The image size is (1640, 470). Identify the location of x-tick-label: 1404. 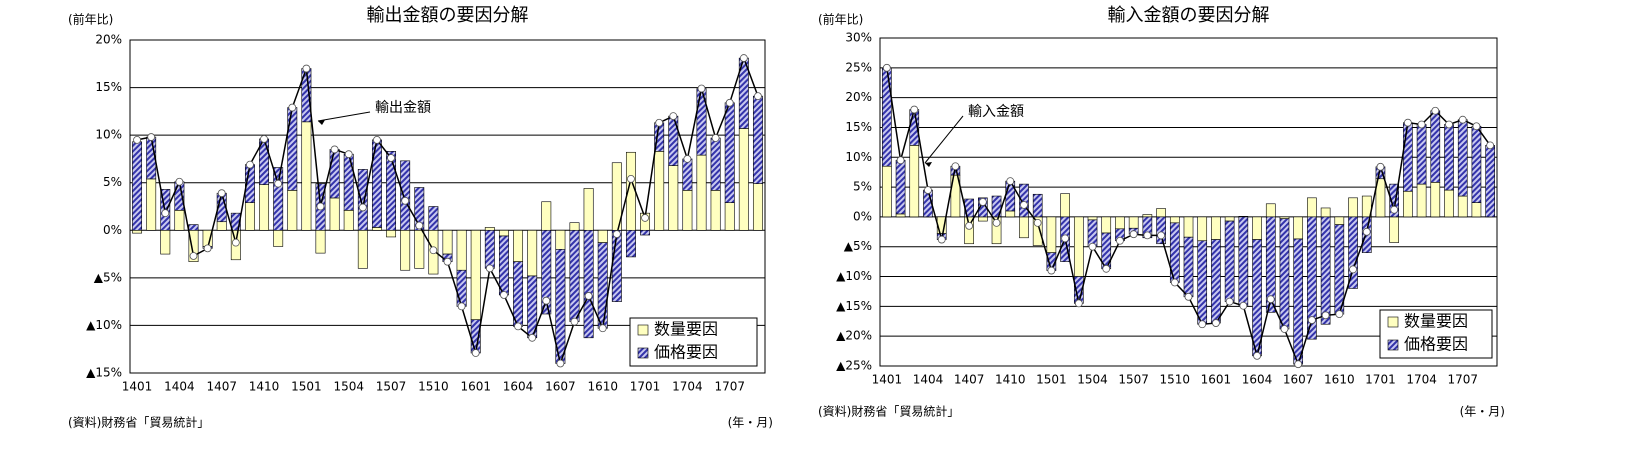
(928, 380).